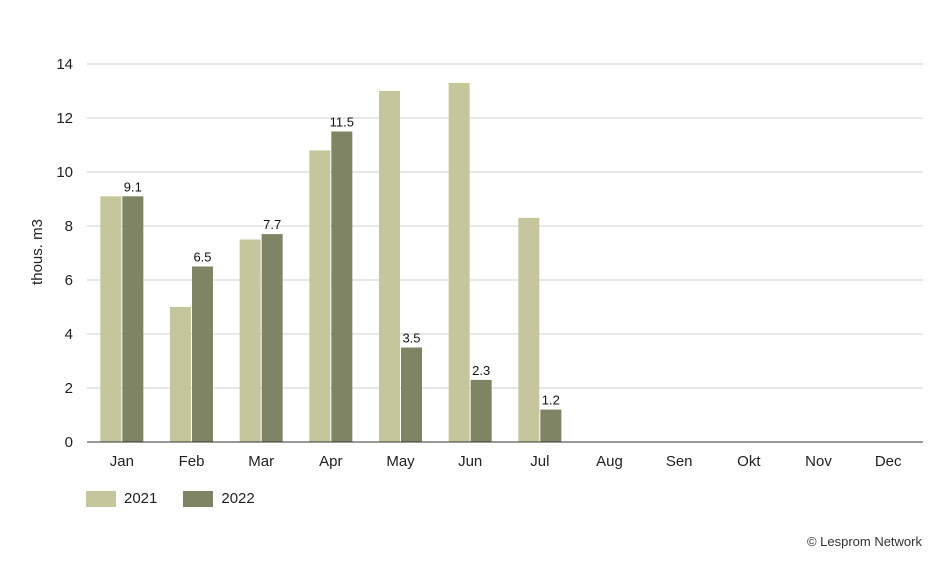 The image size is (938, 571). Describe the element at coordinates (64, 253) in the screenshot. I see `y-axis-ticks: 0 2 4 6 8 10 12 14` at that location.